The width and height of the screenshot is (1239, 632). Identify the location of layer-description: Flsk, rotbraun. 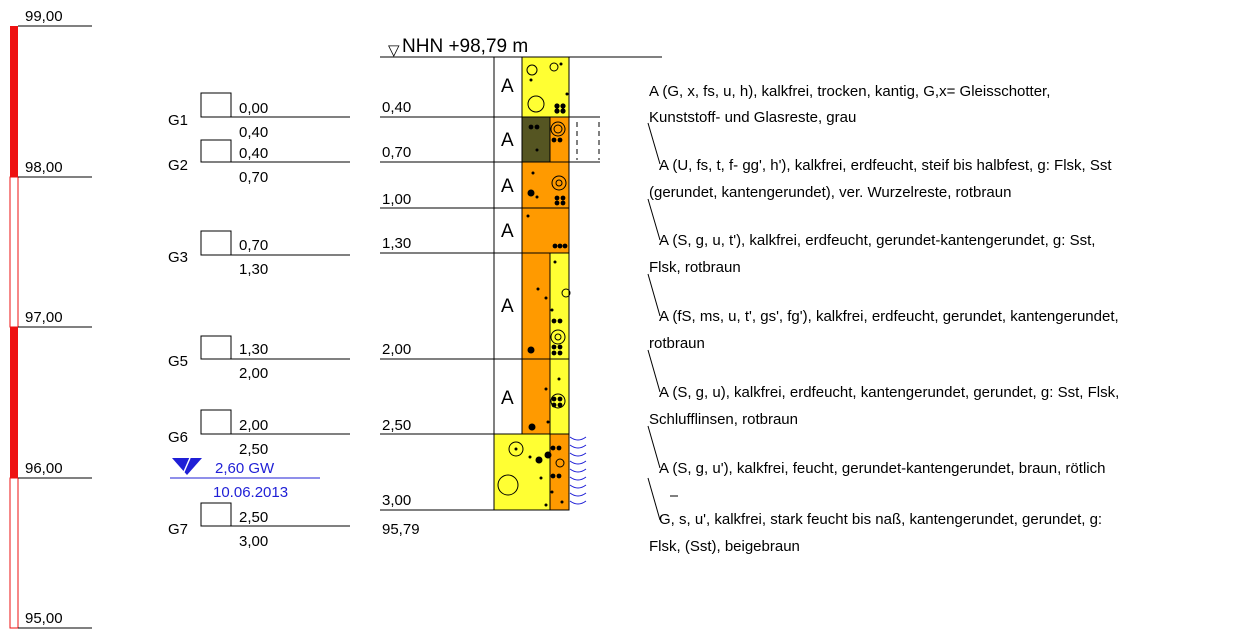
(695, 267).